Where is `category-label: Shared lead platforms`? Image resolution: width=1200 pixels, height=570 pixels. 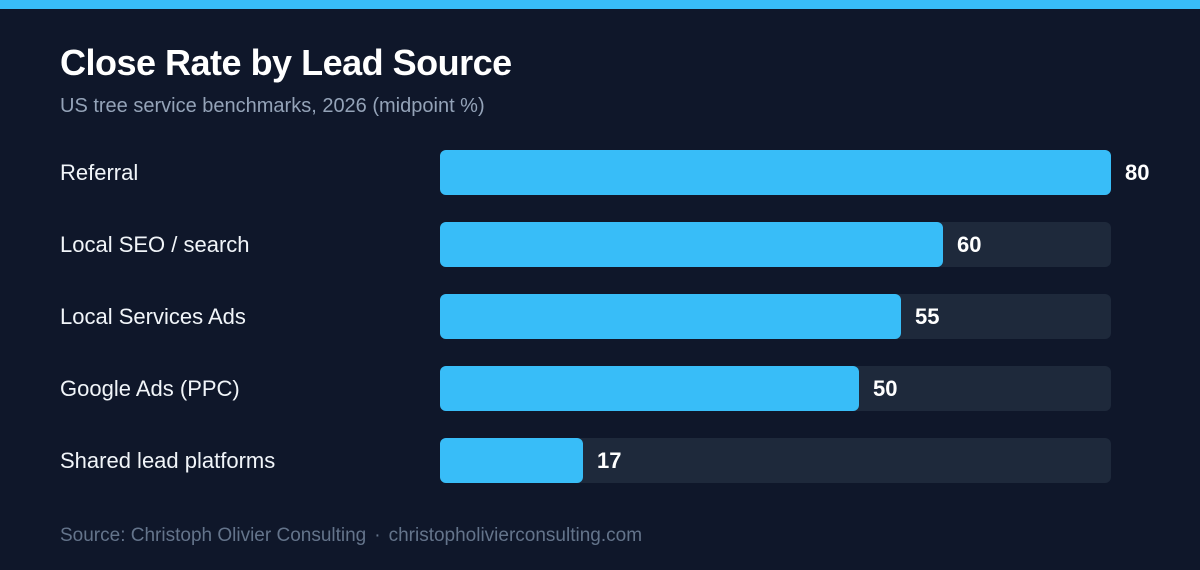 category-label: Shared lead platforms is located at coordinates (168, 460).